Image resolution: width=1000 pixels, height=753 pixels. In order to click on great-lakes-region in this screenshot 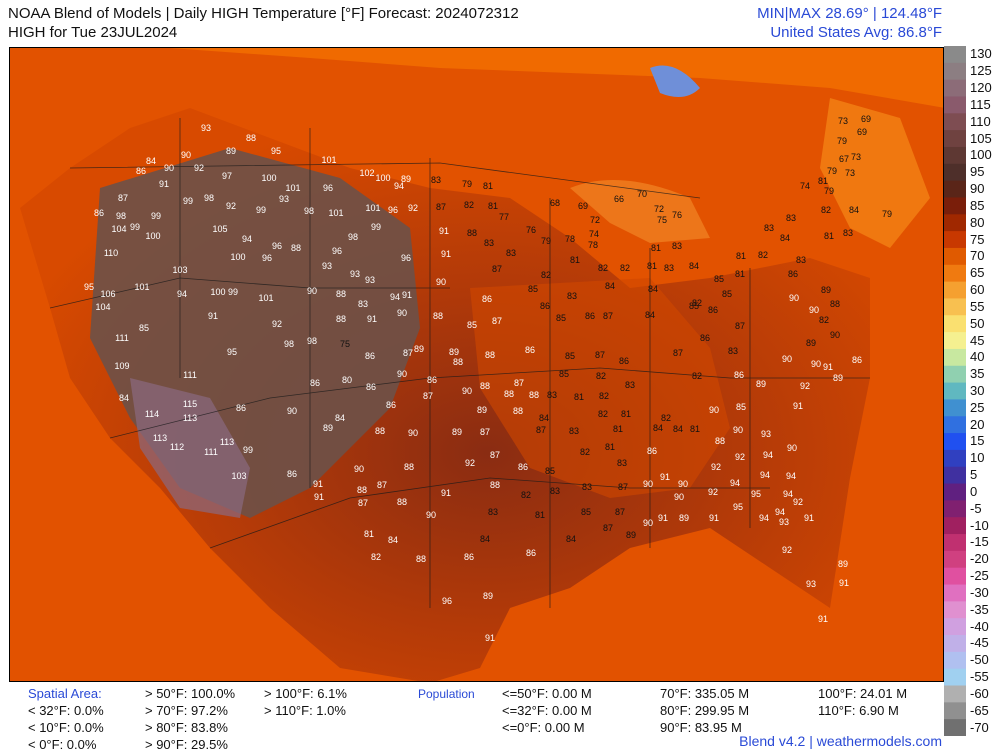, I will do `click(640, 211)`.